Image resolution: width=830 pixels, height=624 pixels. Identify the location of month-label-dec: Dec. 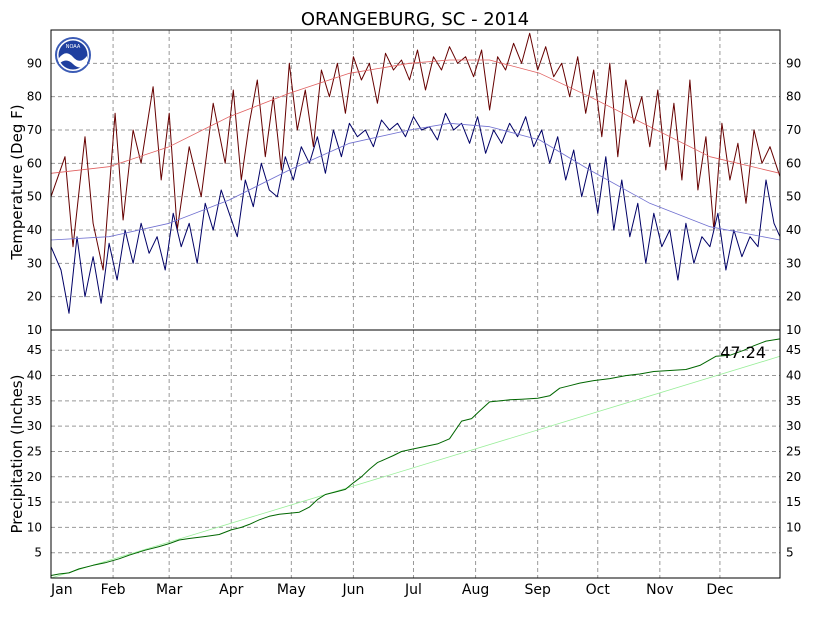
(719, 590).